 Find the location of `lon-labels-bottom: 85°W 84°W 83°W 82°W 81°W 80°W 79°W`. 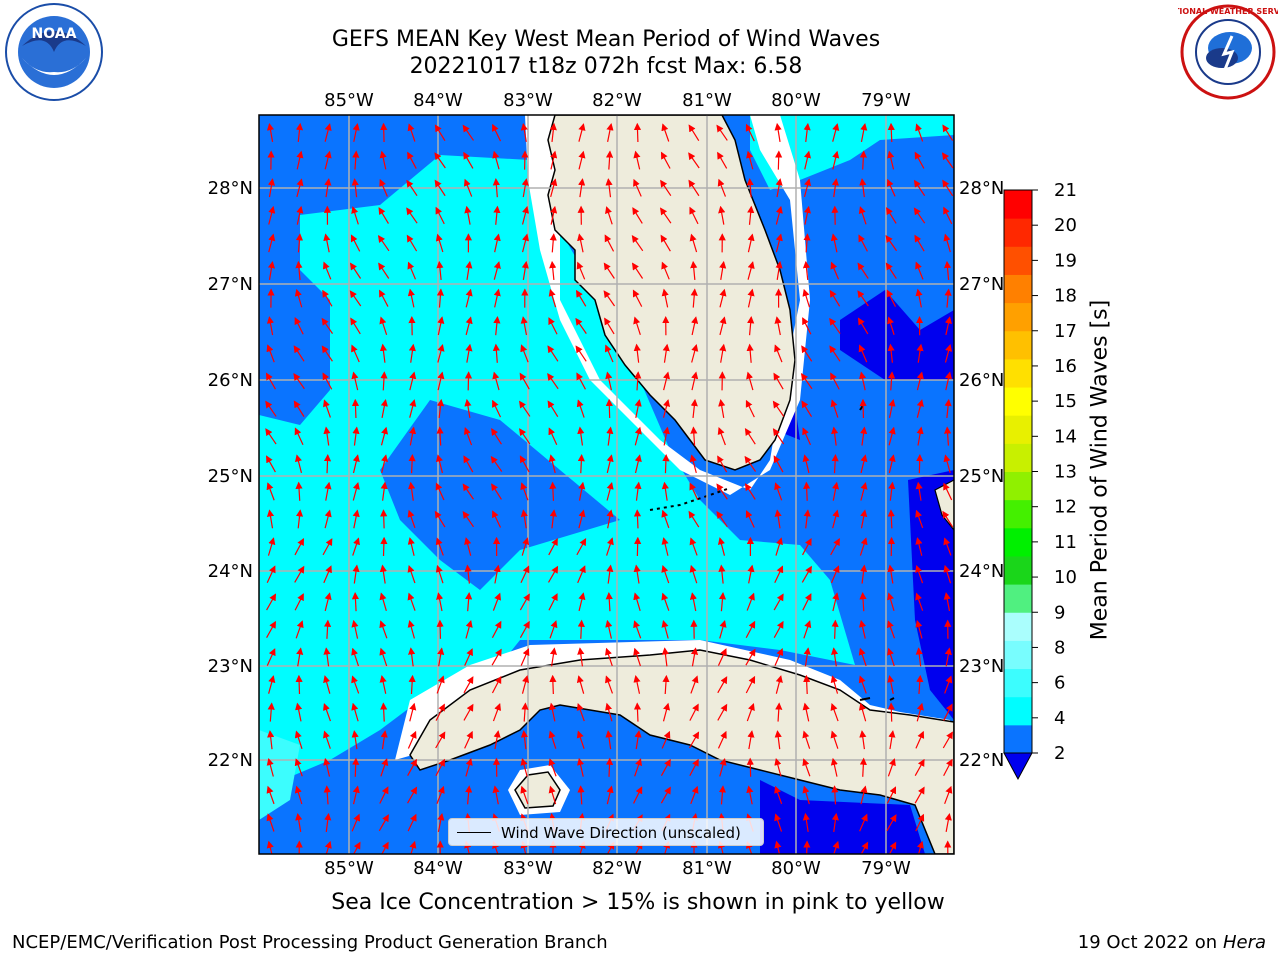

lon-labels-bottom: 85°W 84°W 83°W 82°W 81°W 80°W 79°W is located at coordinates (617, 868).